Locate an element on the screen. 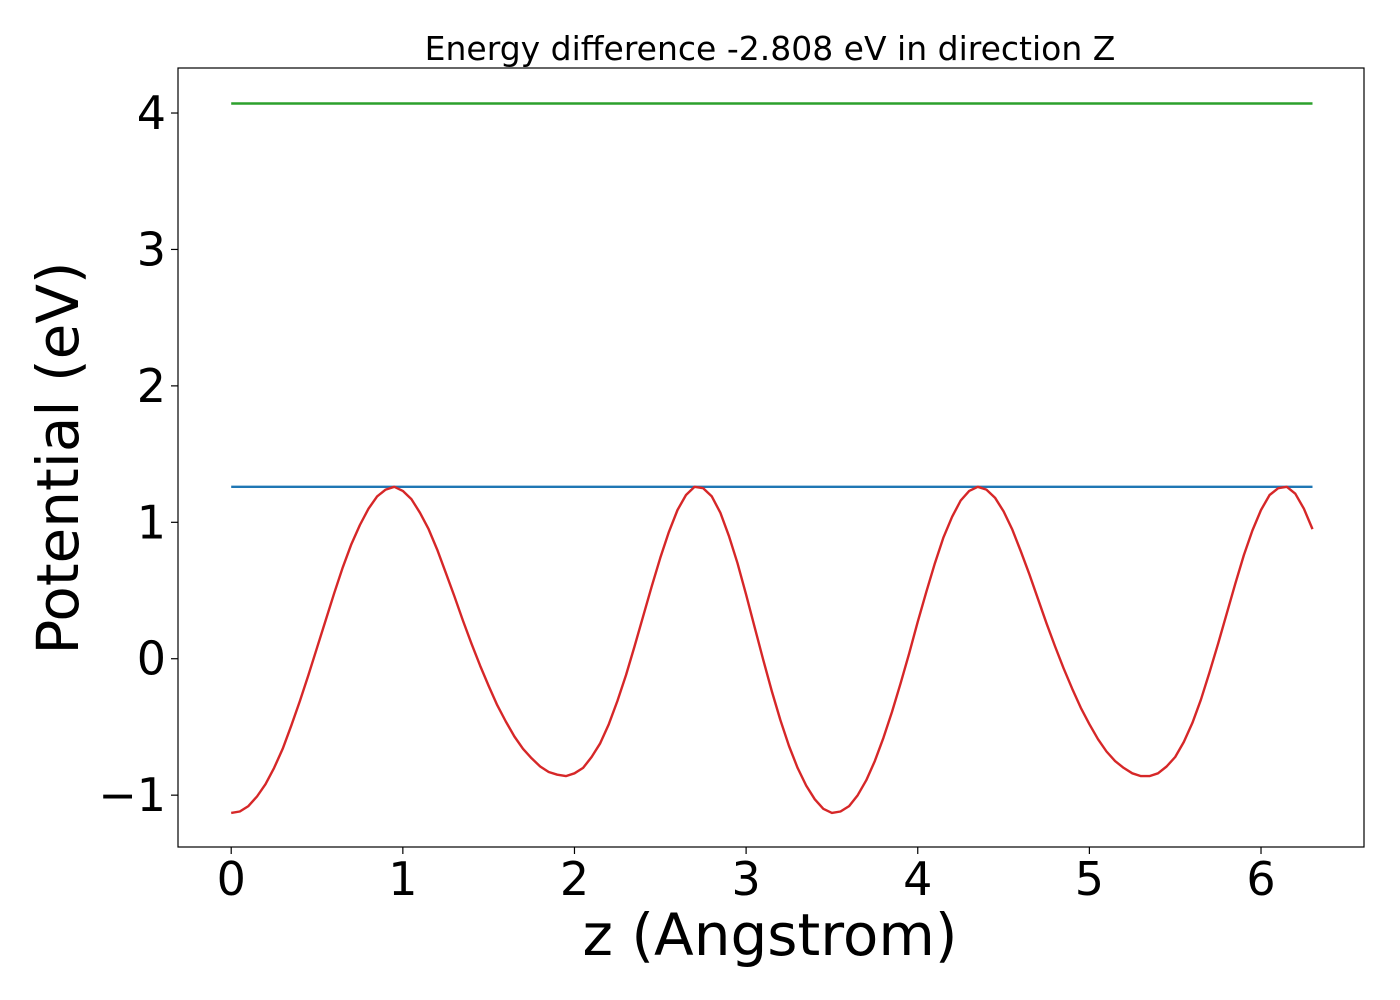  y-tick-label: 4 is located at coordinates (151, 113).